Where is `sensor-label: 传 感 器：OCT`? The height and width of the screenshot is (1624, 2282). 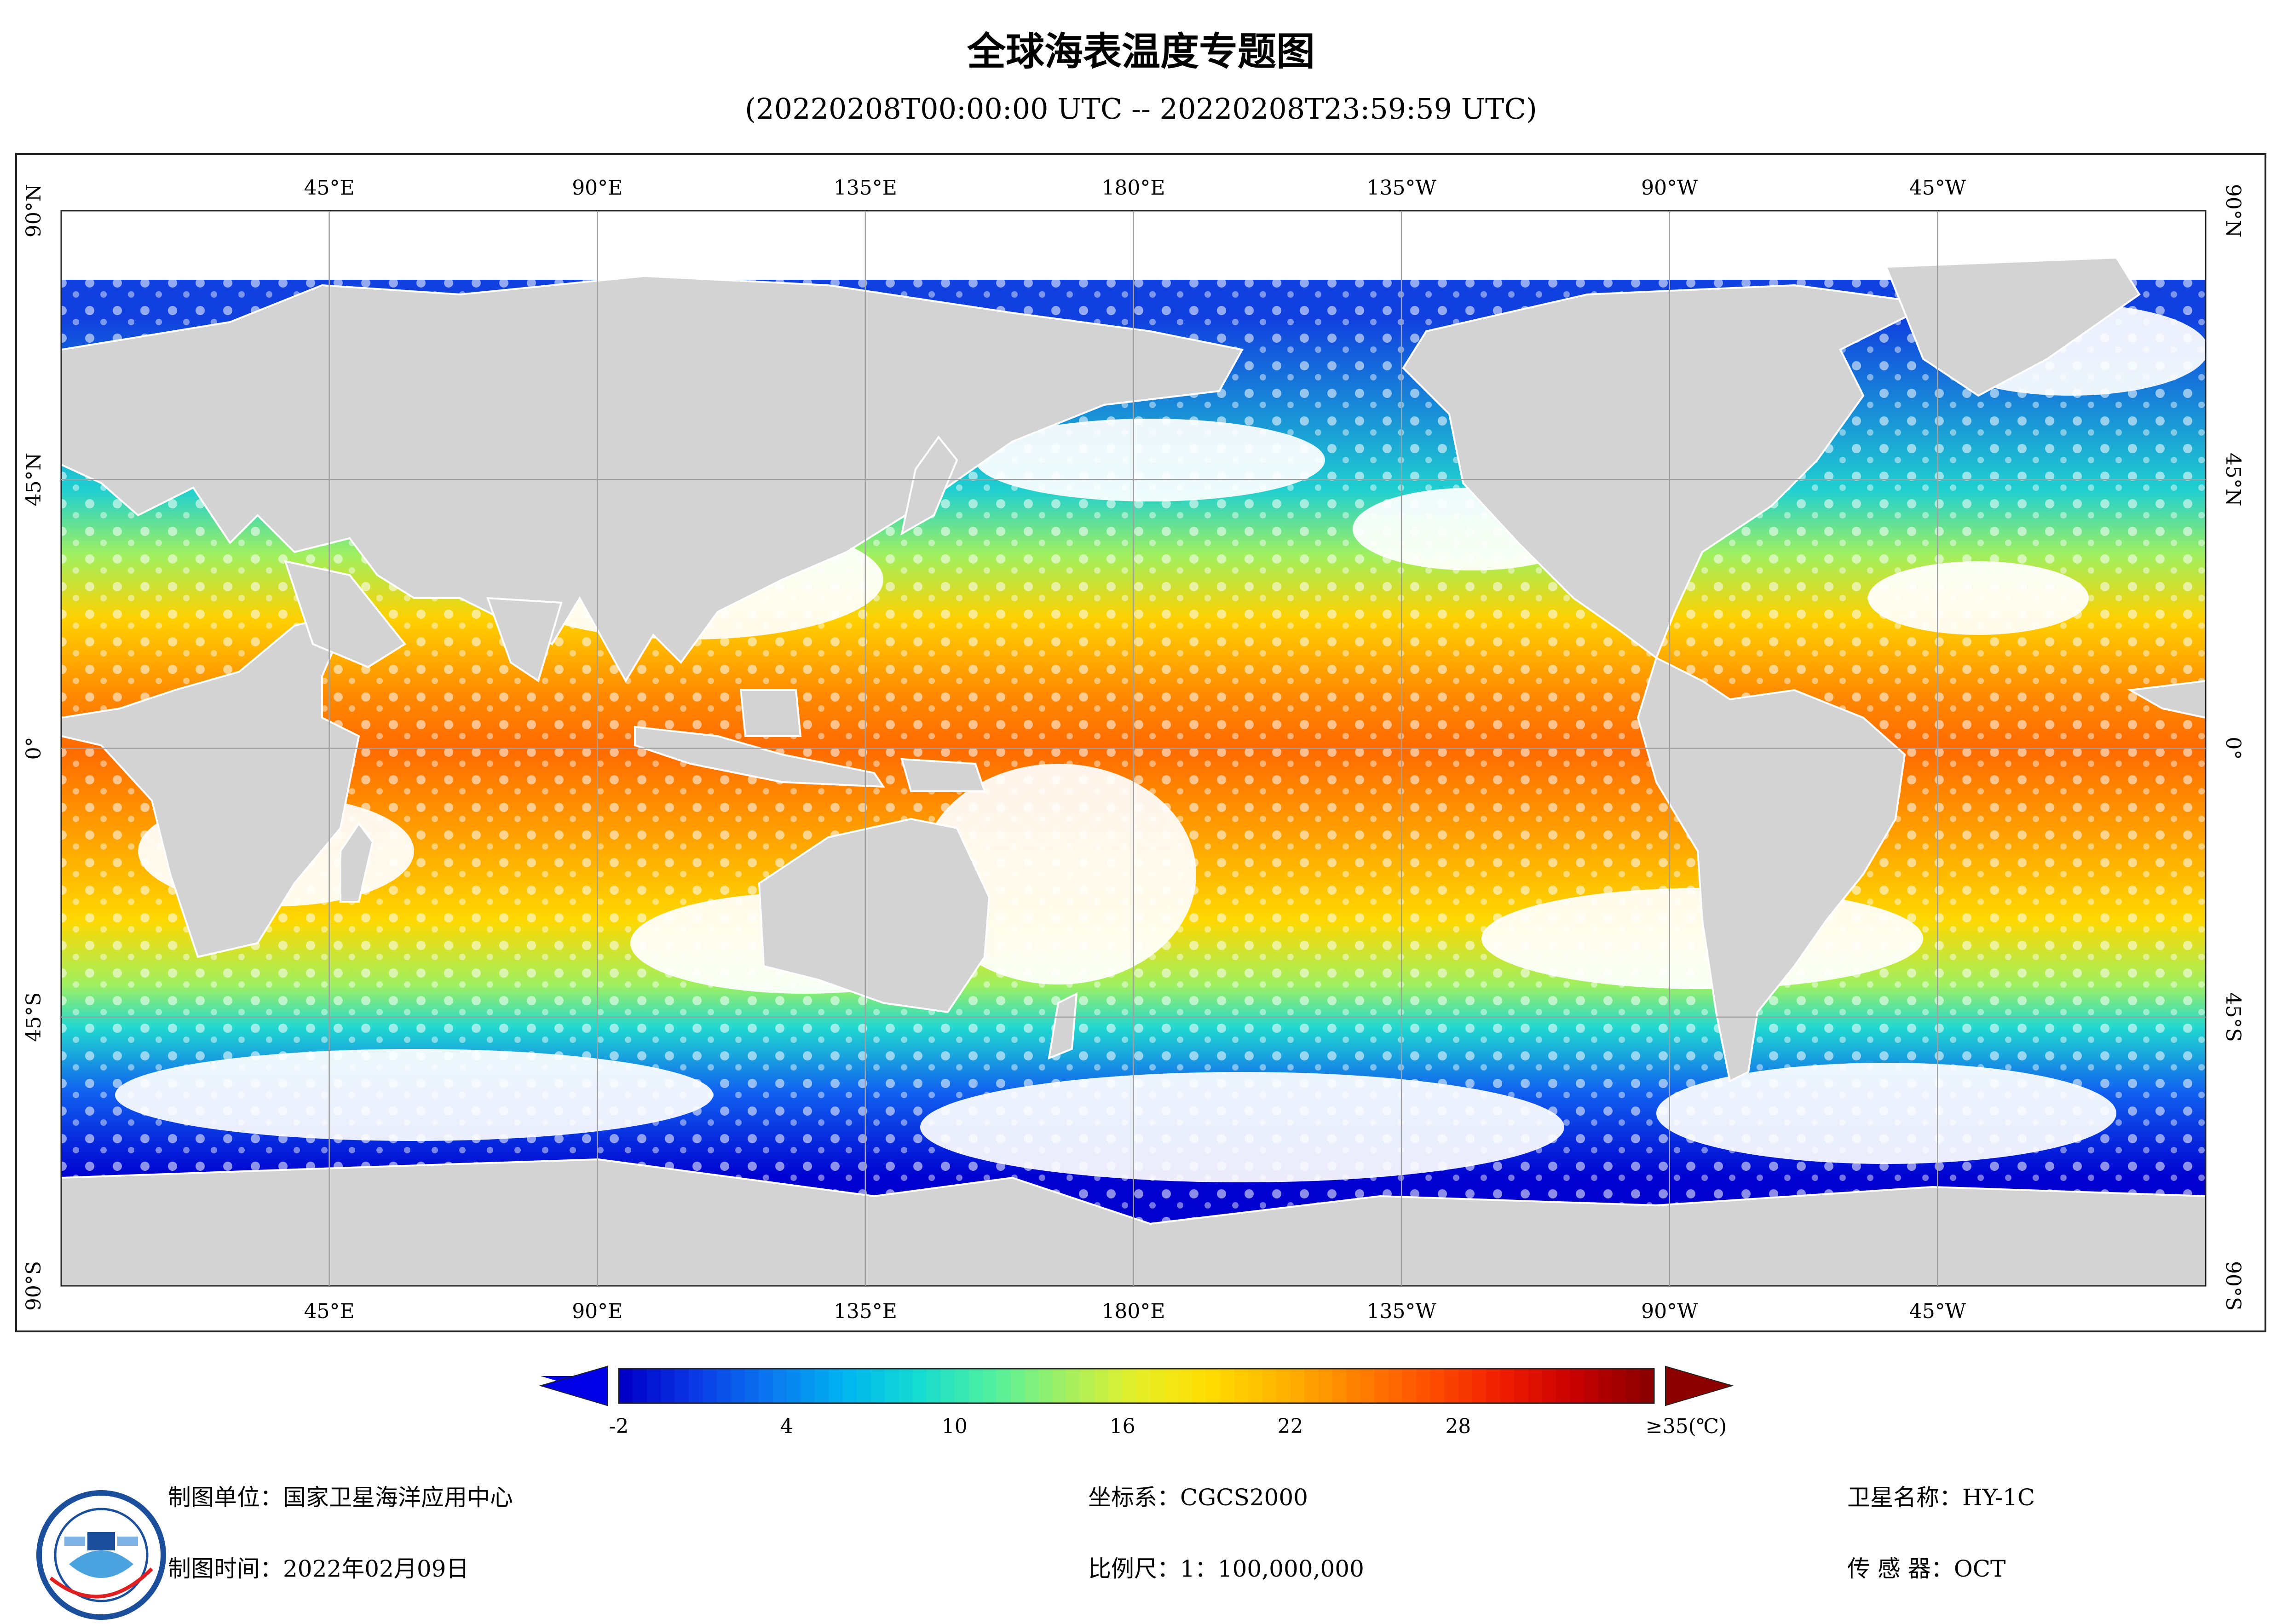 sensor-label: 传 感 器：OCT is located at coordinates (1926, 1568).